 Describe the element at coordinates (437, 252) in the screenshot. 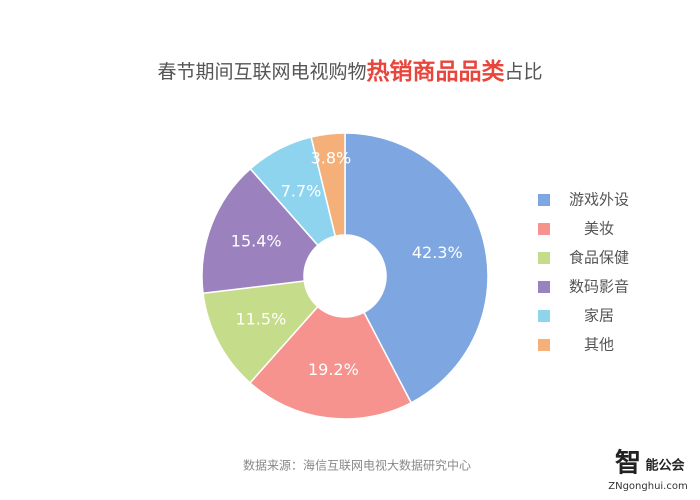

I see `data-label: 42.3%` at that location.